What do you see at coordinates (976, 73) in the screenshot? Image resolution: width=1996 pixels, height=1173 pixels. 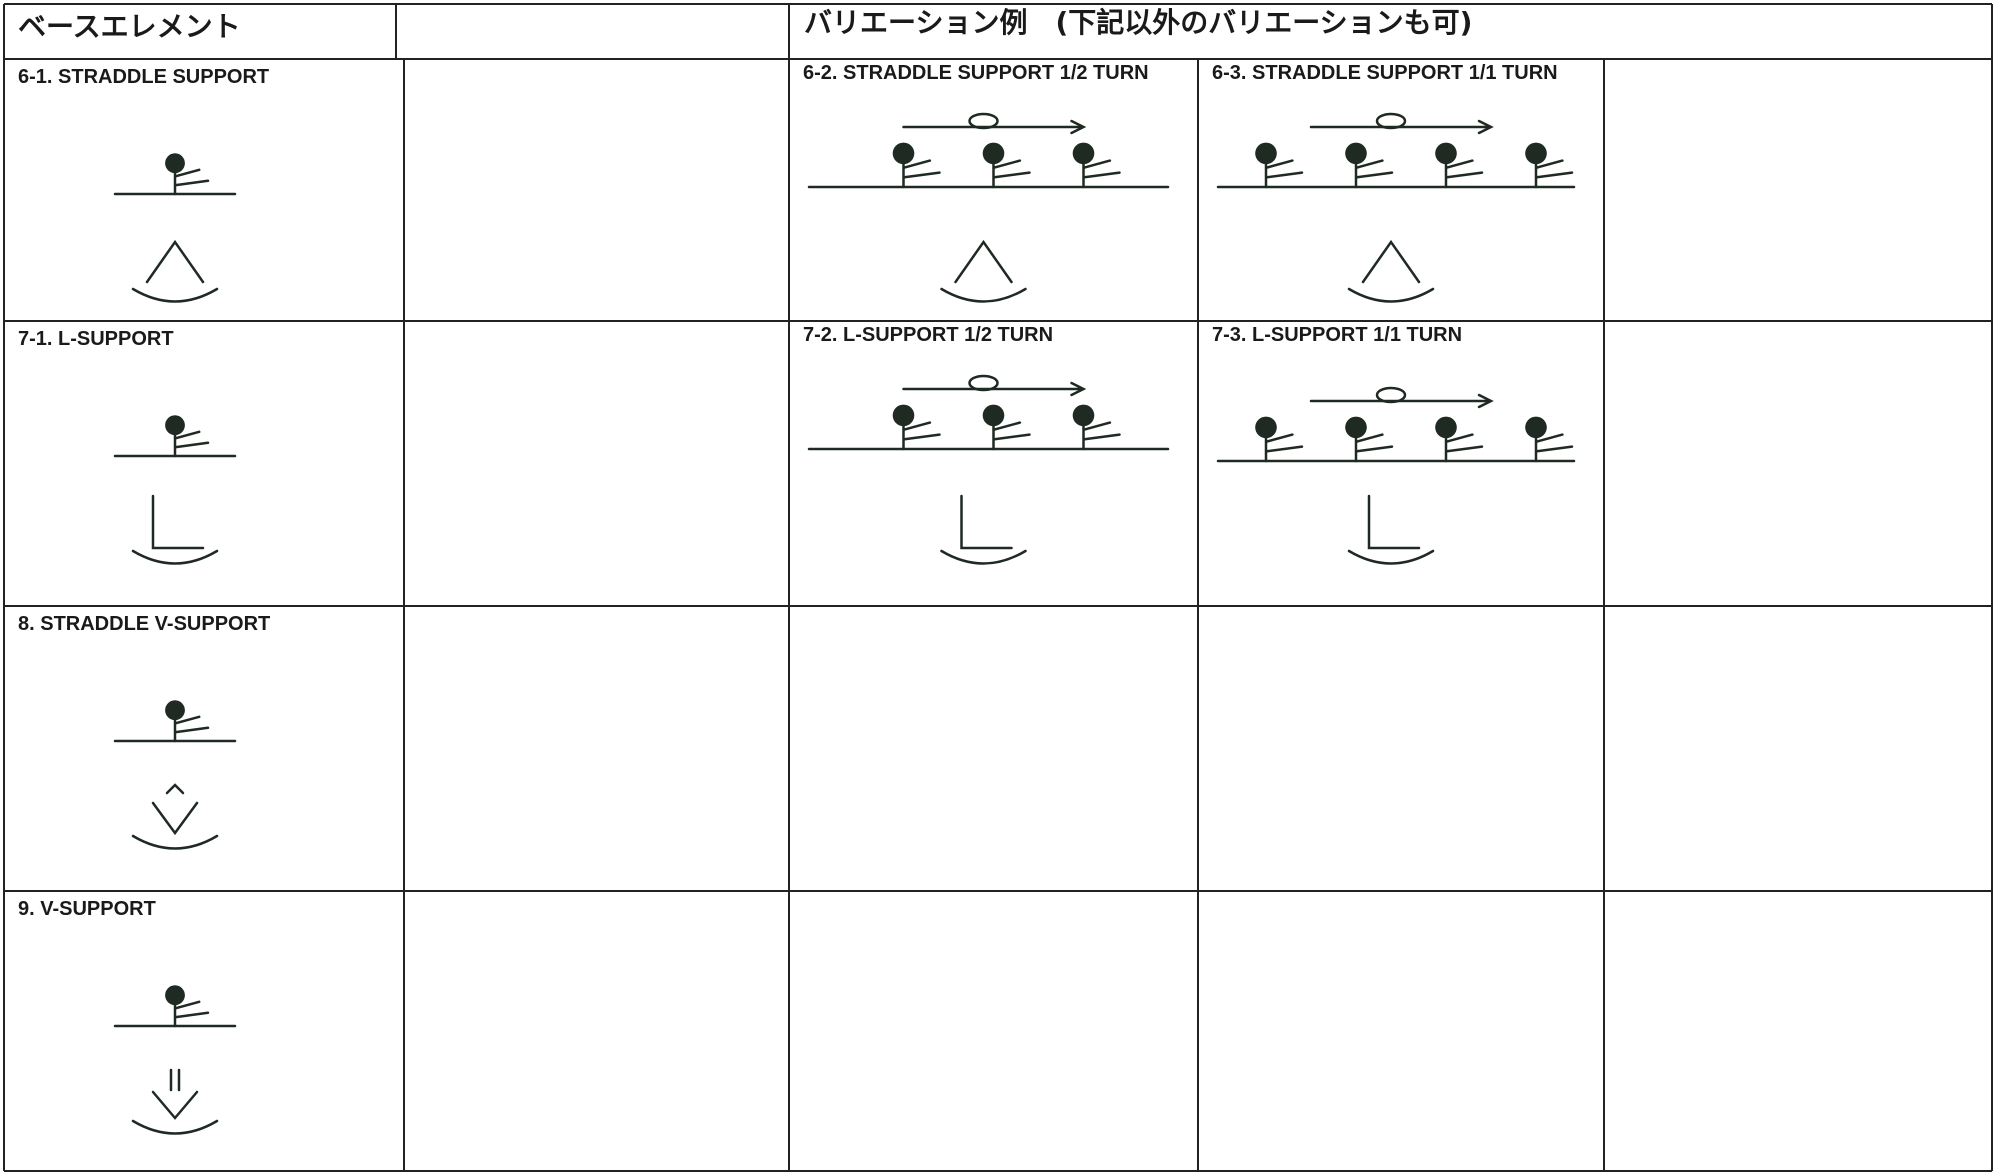 I see `variation-label: 6-2. STRADDLE SUPPORT 1/2 TURN` at bounding box center [976, 73].